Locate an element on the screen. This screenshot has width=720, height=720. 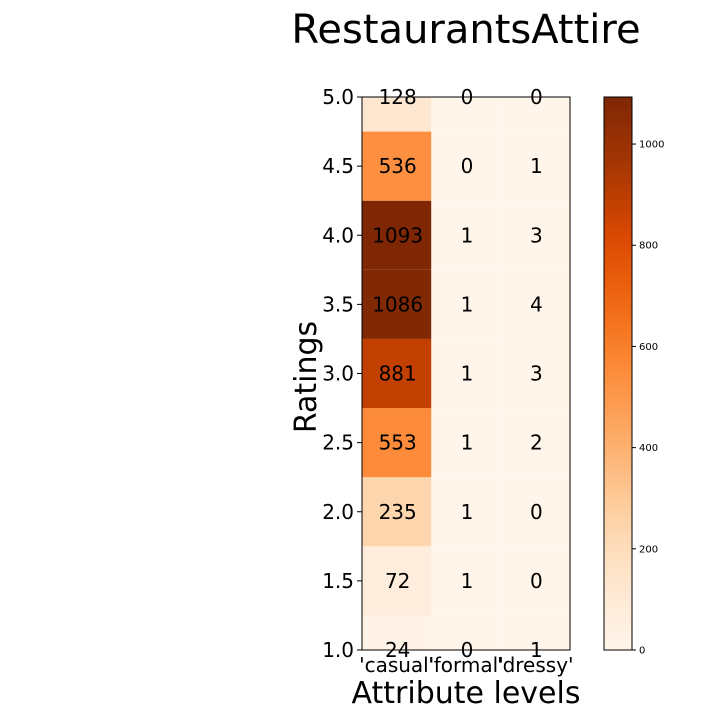
y-tick-label: 3.0 is located at coordinates (338, 374).